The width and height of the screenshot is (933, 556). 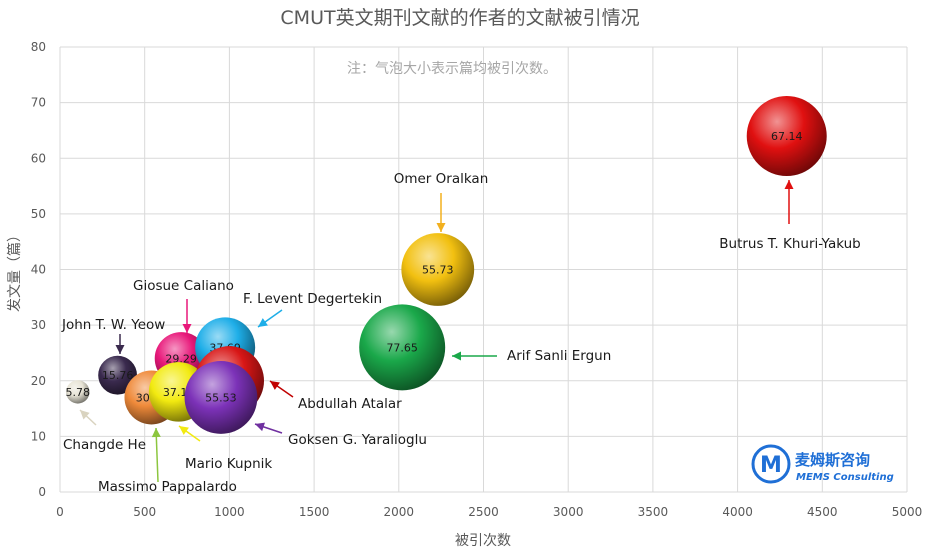 I want to click on bubble-data-label: 55.73, so click(x=438, y=270).